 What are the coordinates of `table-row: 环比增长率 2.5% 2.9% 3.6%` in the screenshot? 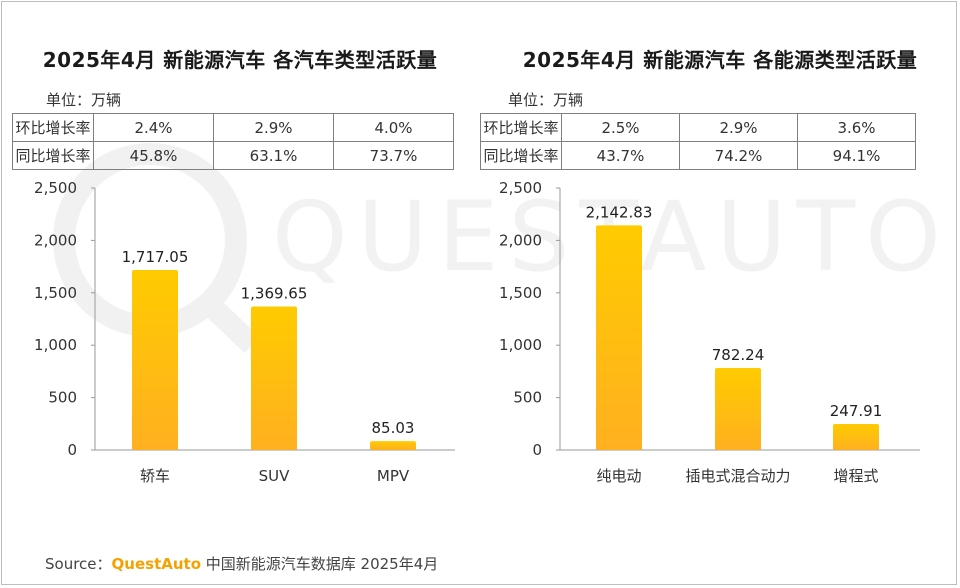 It's located at (698, 127).